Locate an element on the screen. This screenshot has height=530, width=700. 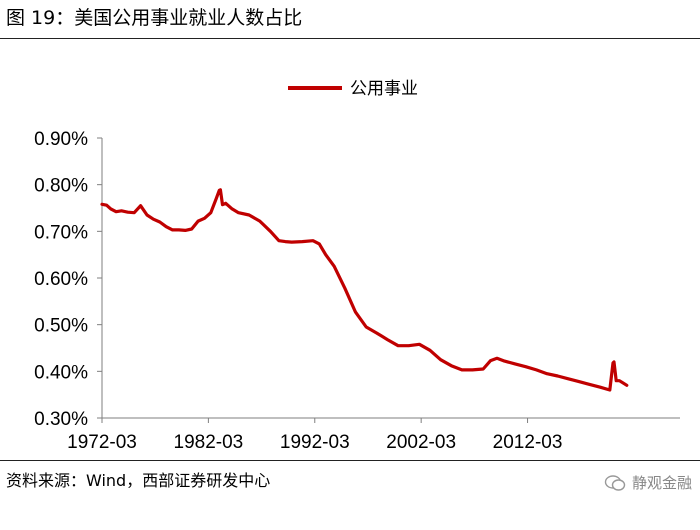
y-tick-label: 0.50% is located at coordinates (61, 326).